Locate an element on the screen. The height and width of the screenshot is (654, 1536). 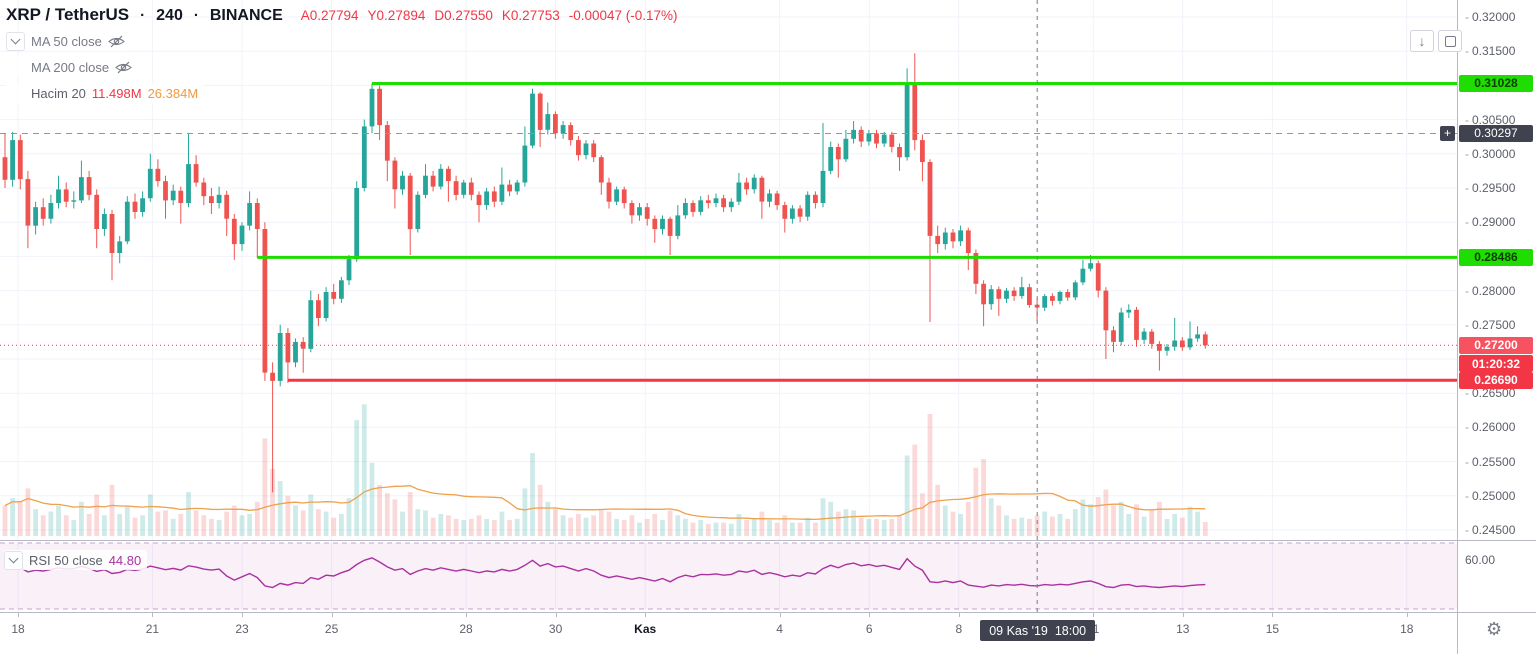
volume-label: Hacim 20 is located at coordinates (58, 93).